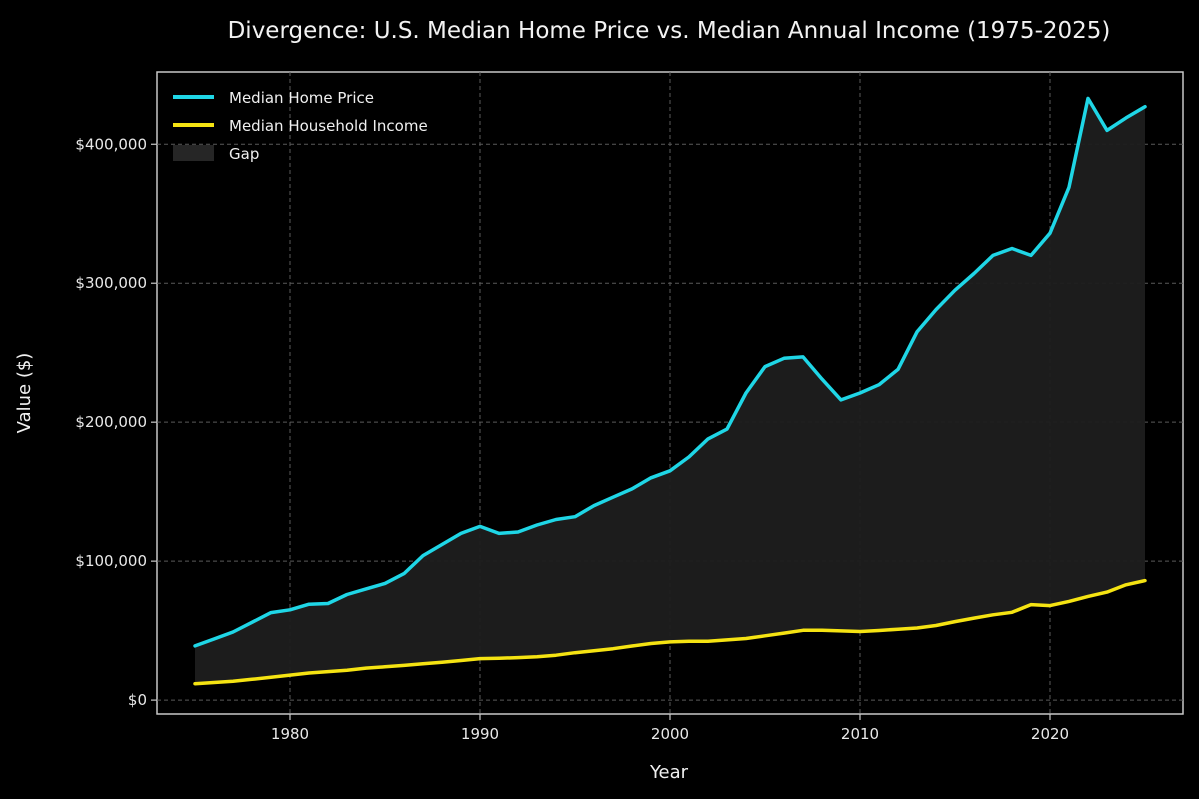  I want to click on y-tick-label: $300,000, so click(111, 283).